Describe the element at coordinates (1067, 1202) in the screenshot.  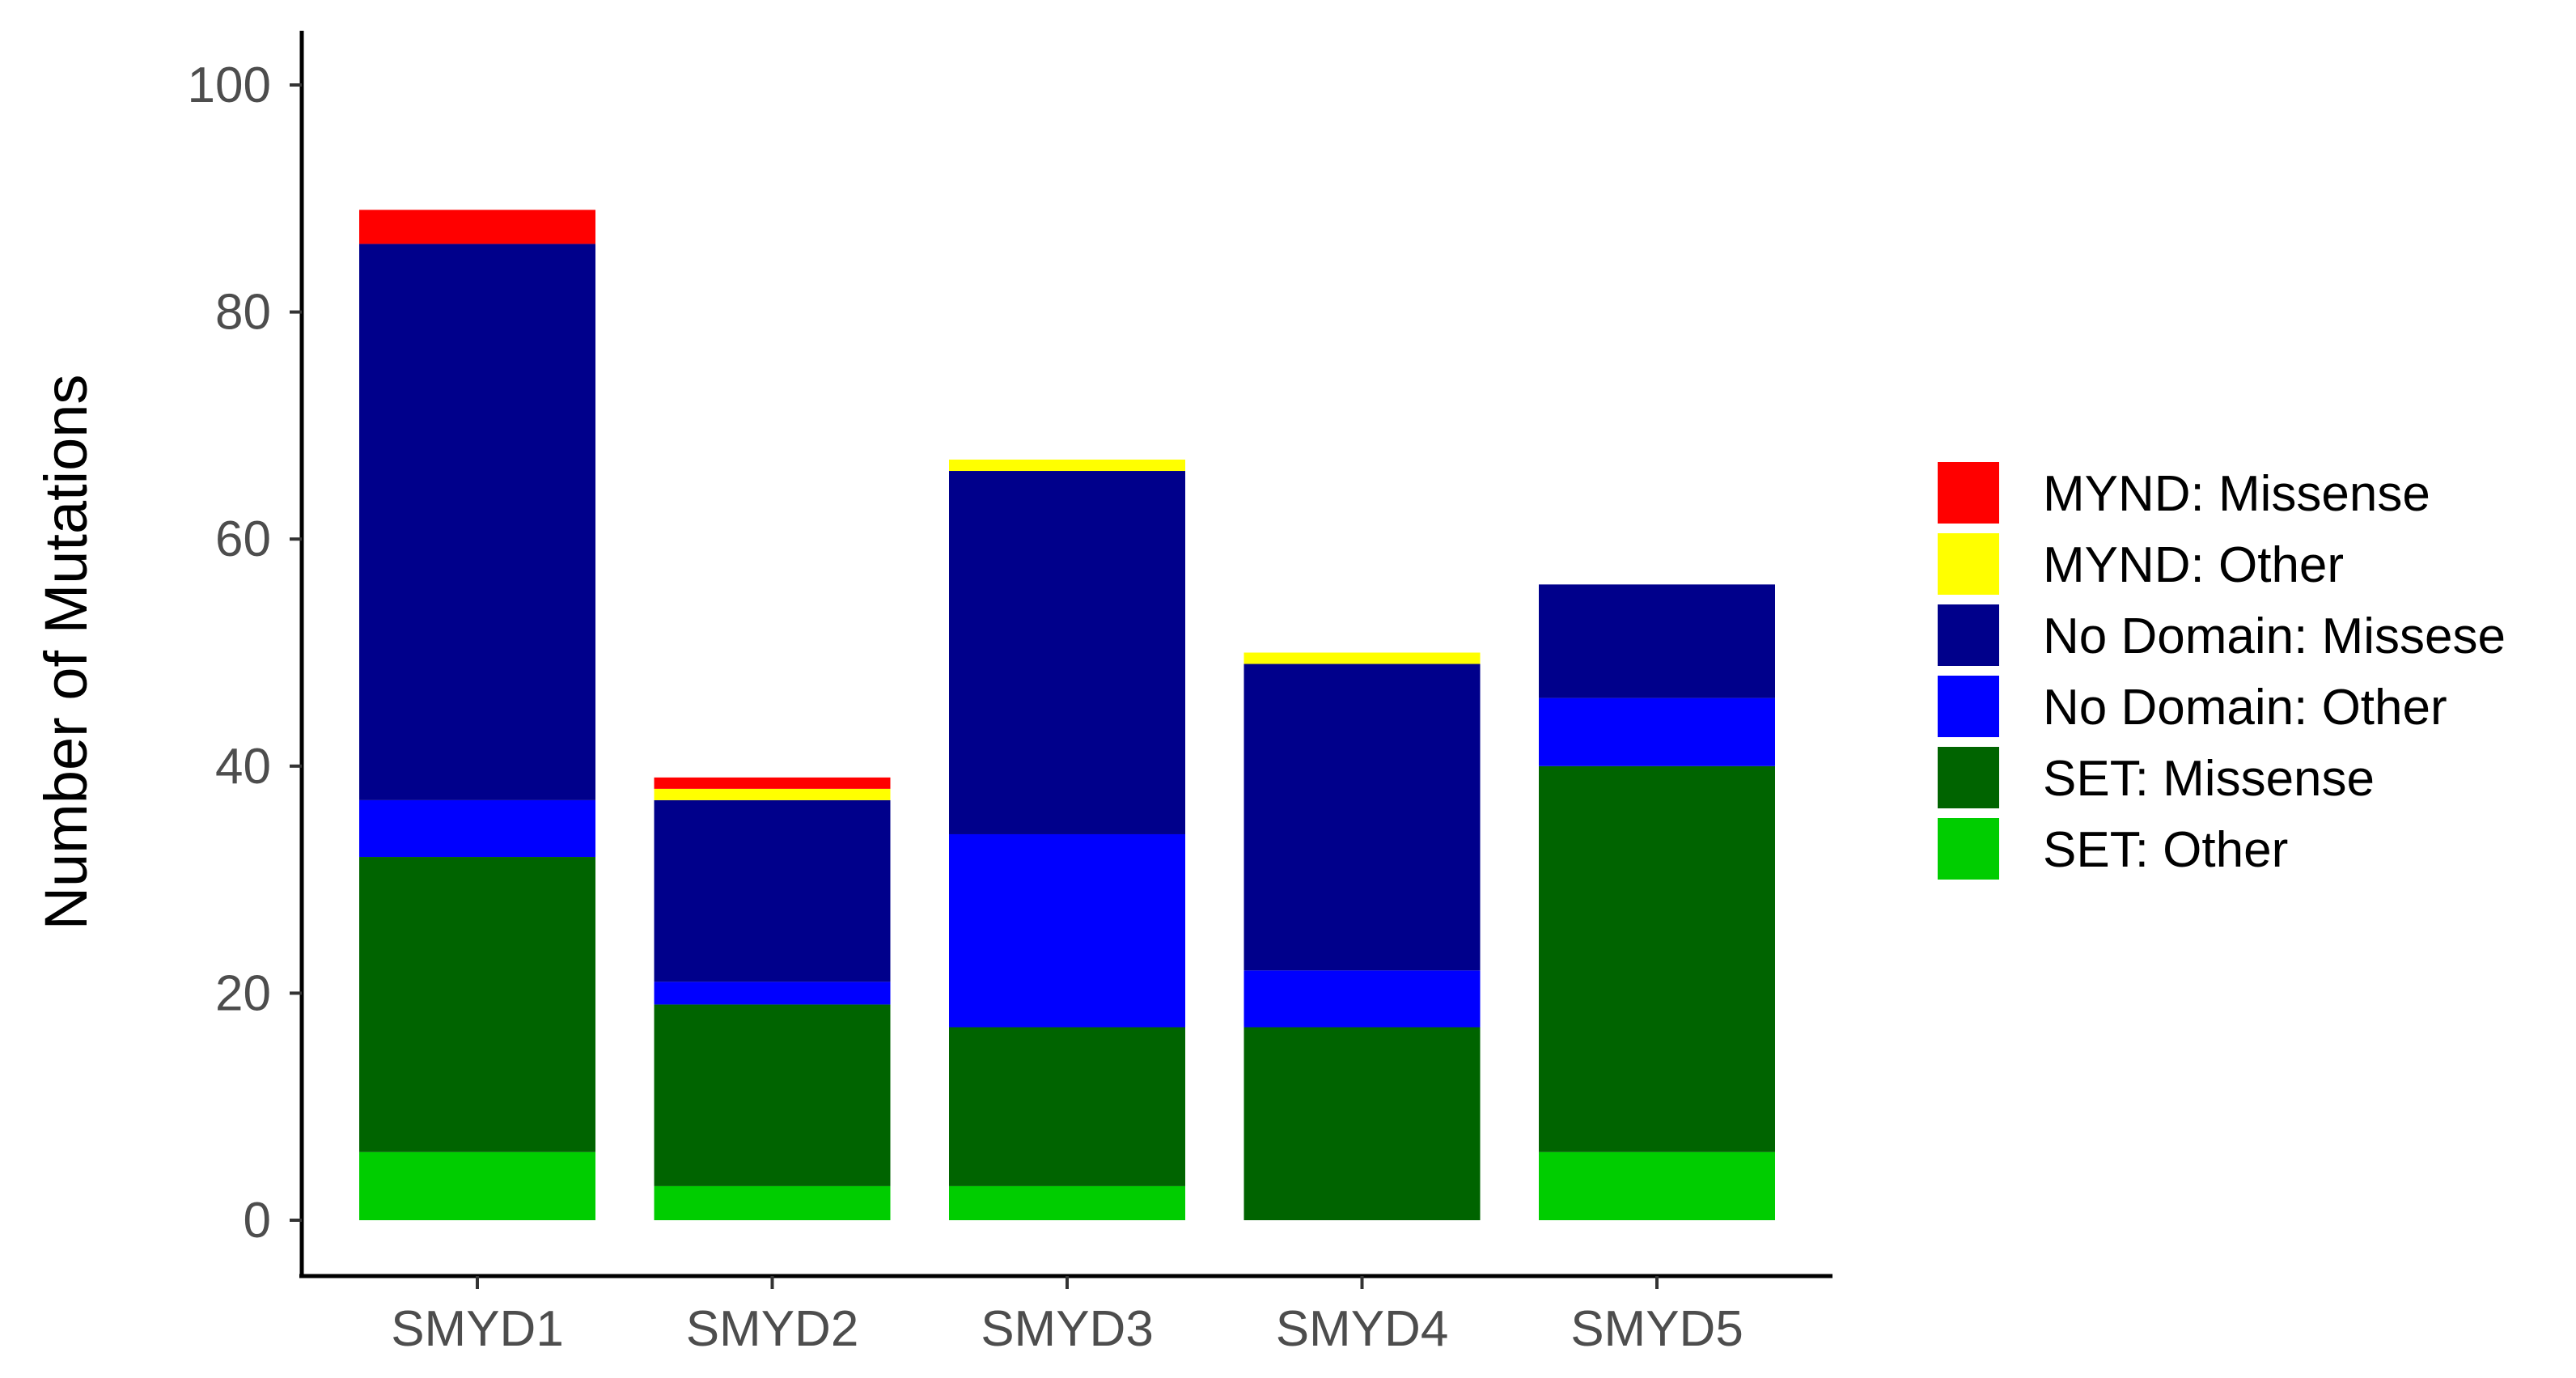
I see `bar-segment-smyd3-set-other` at that location.